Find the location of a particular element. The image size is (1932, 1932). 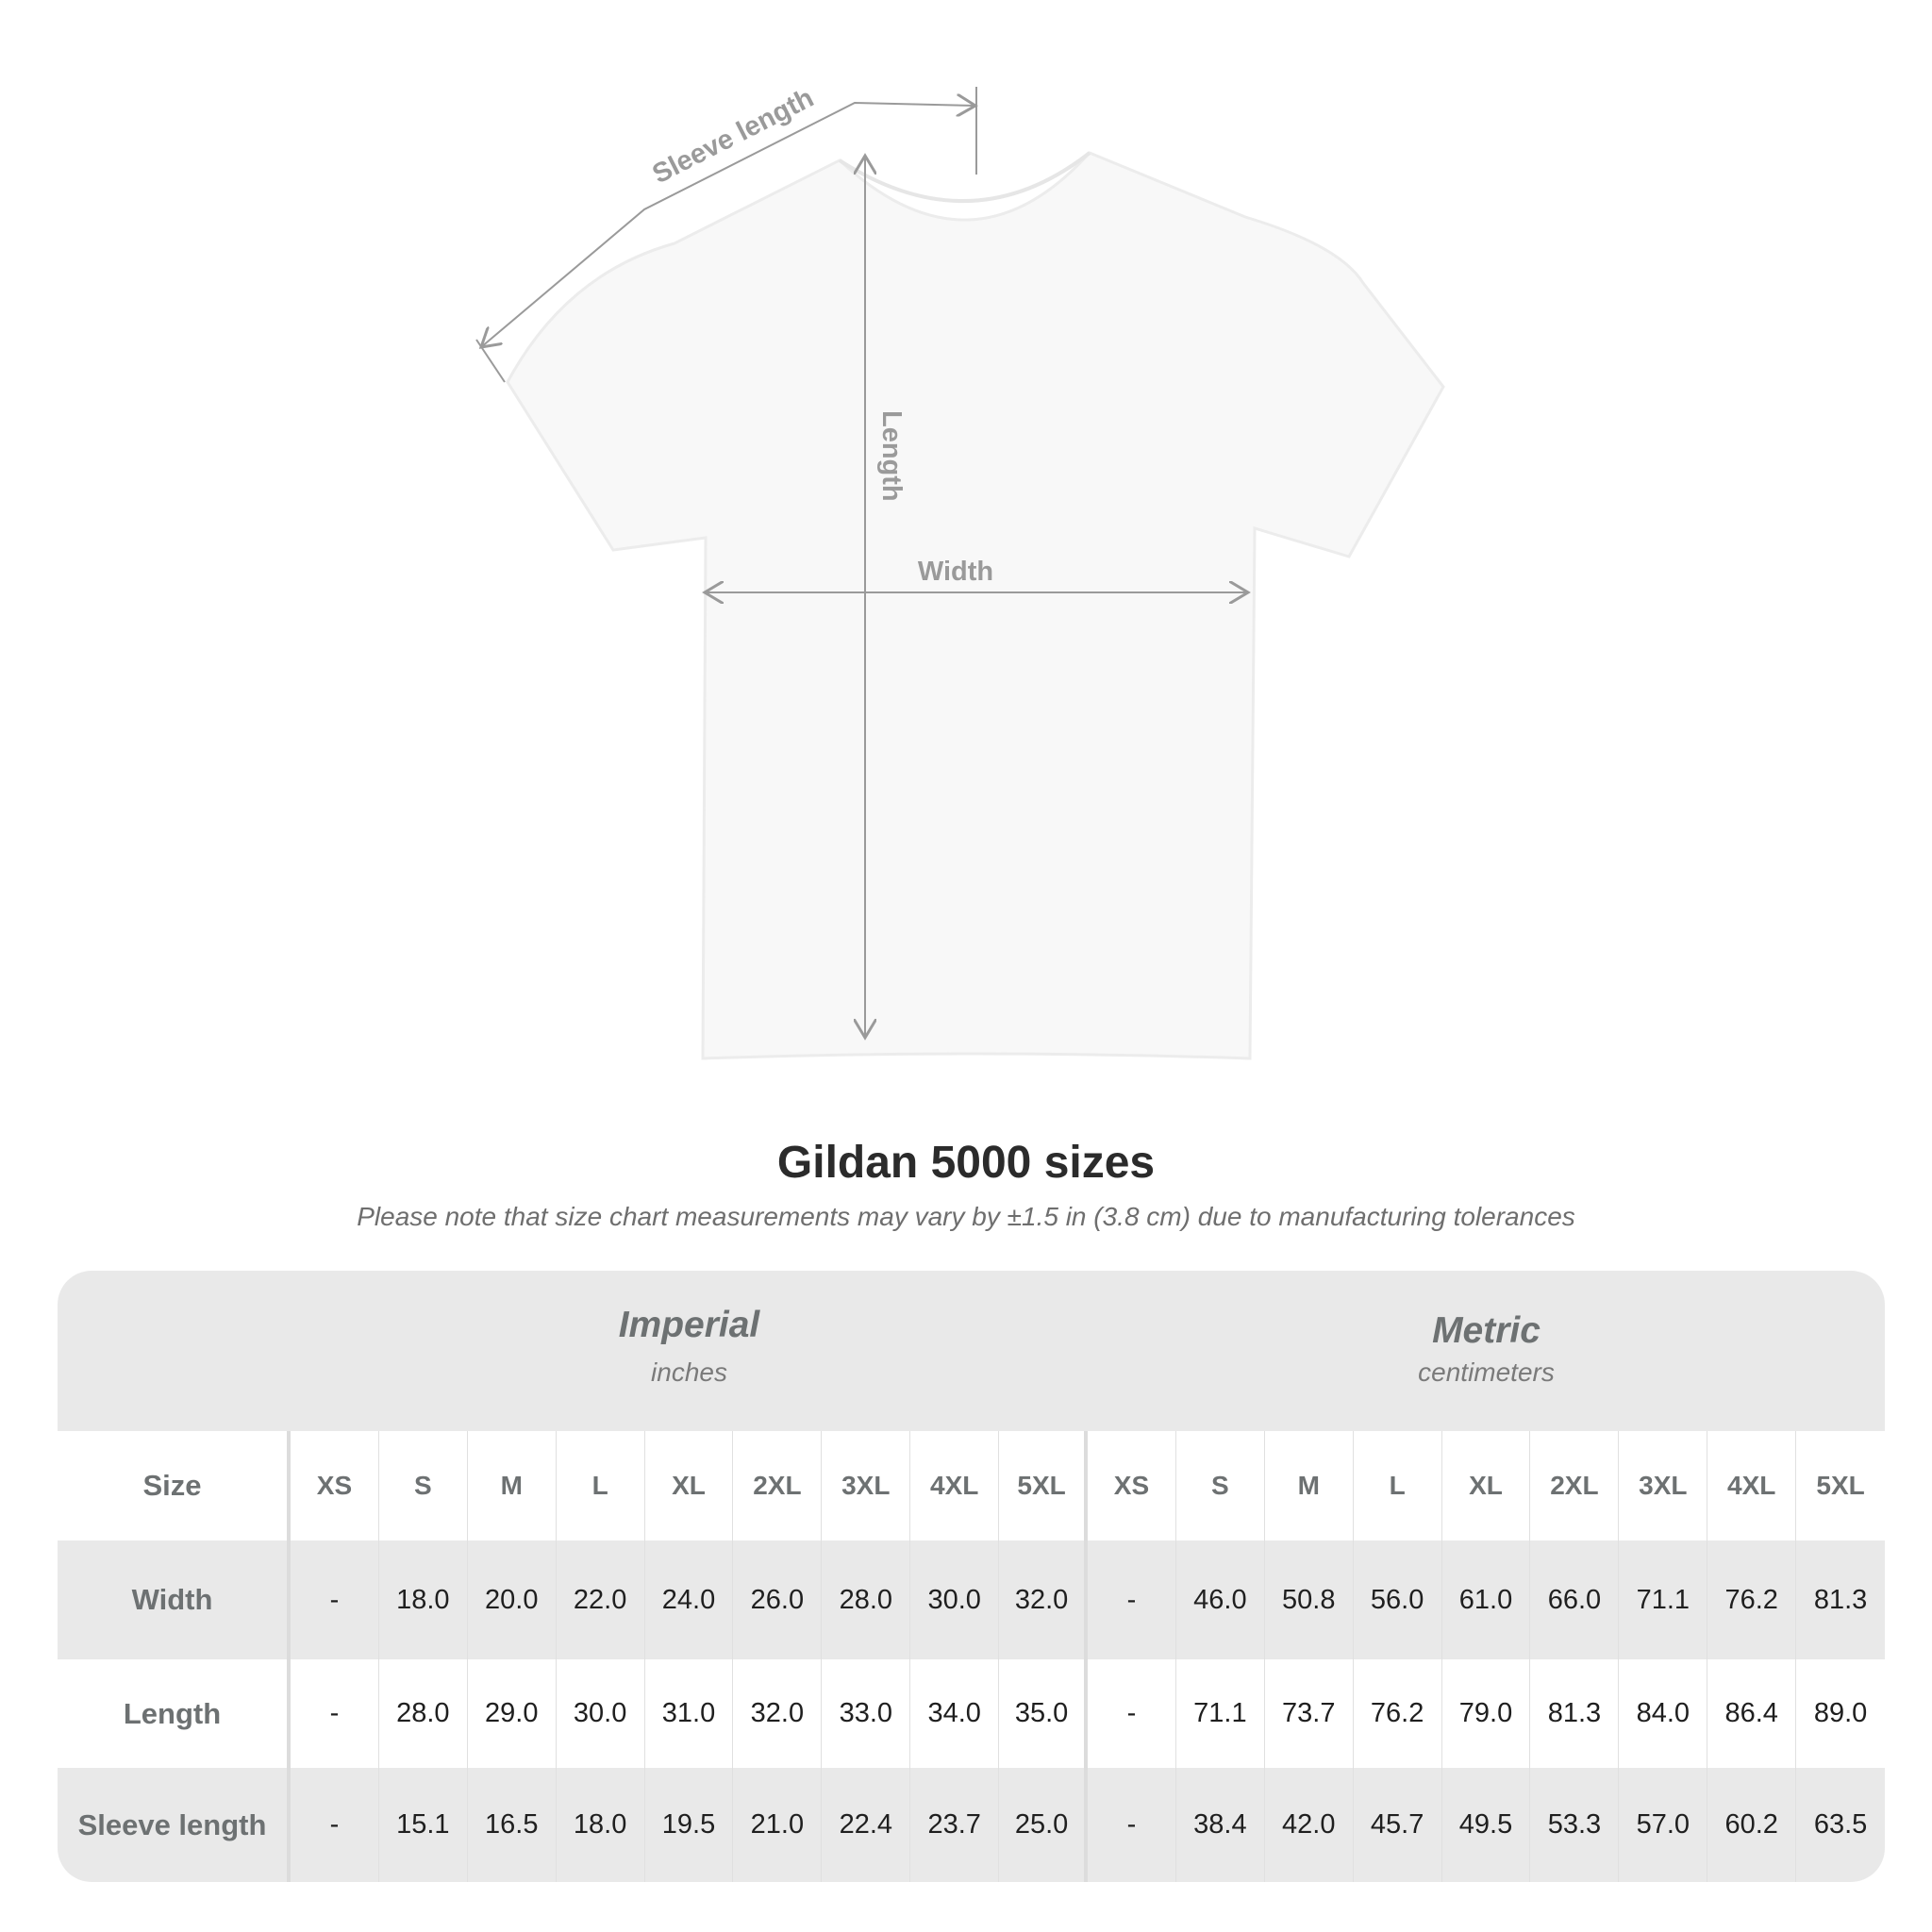

page-title: Gildan 5000 sizes is located at coordinates (966, 1163).